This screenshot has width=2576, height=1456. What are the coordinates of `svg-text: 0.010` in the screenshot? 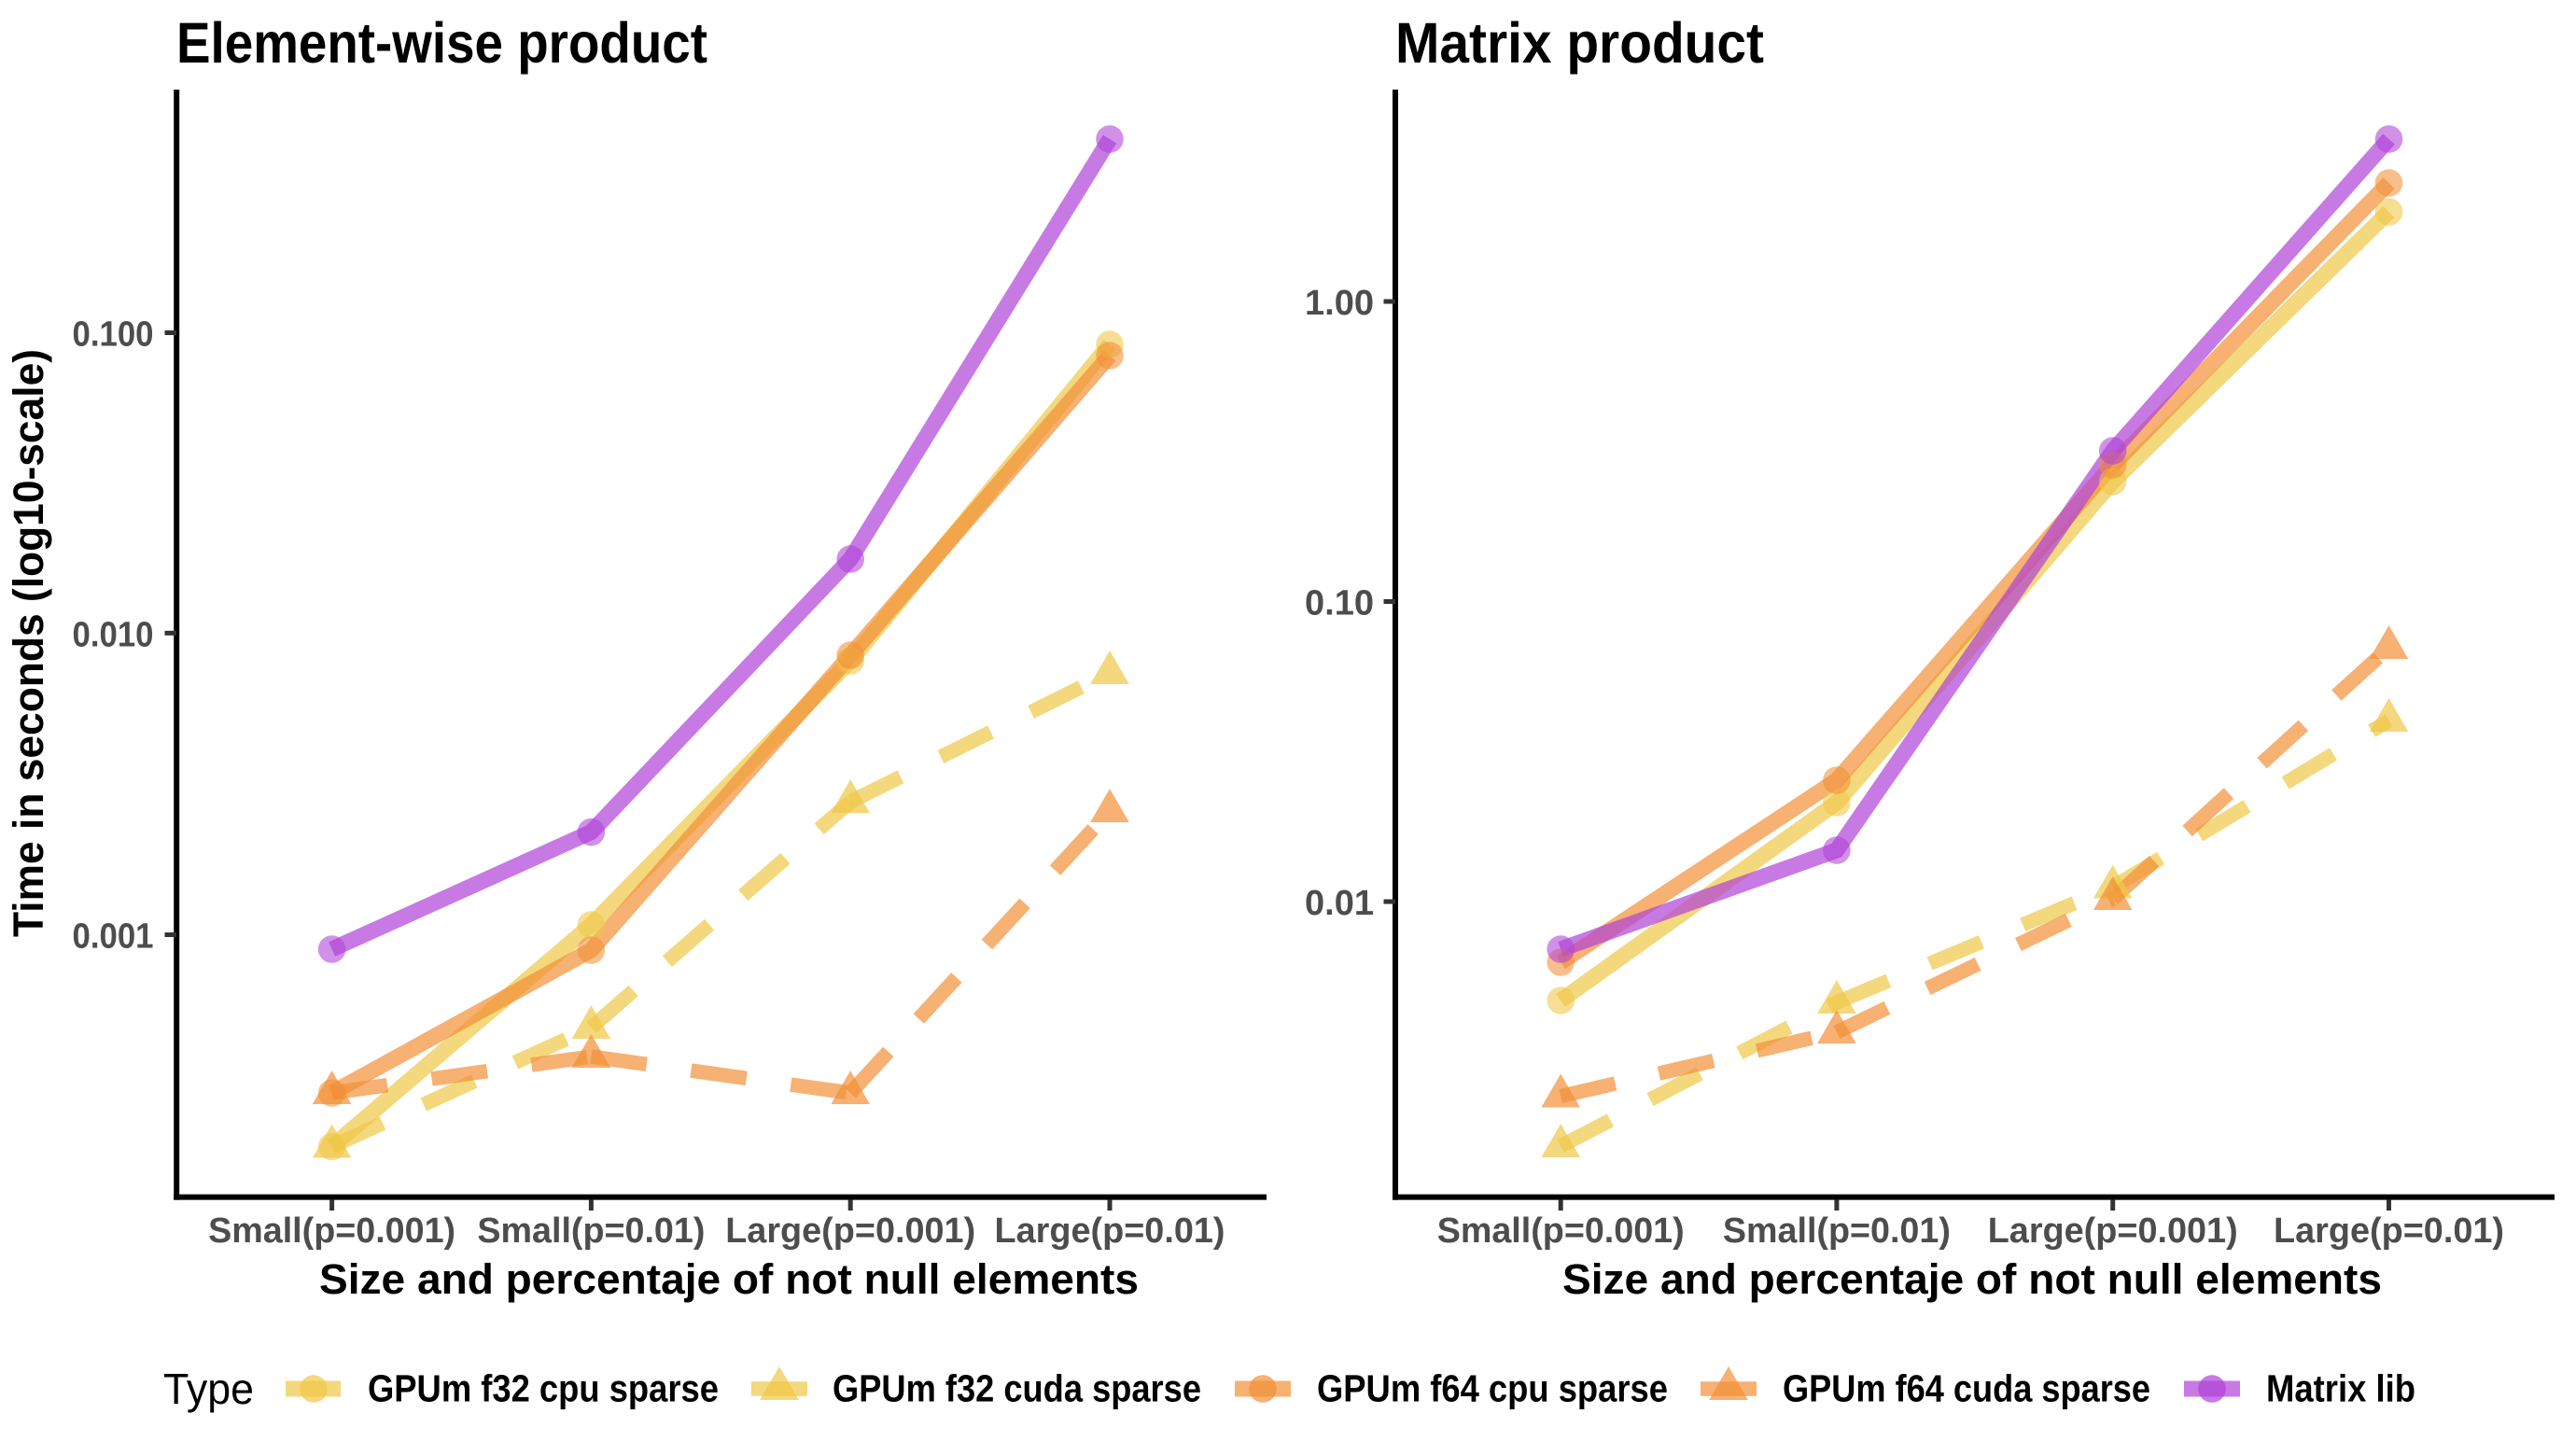 It's located at (113, 634).